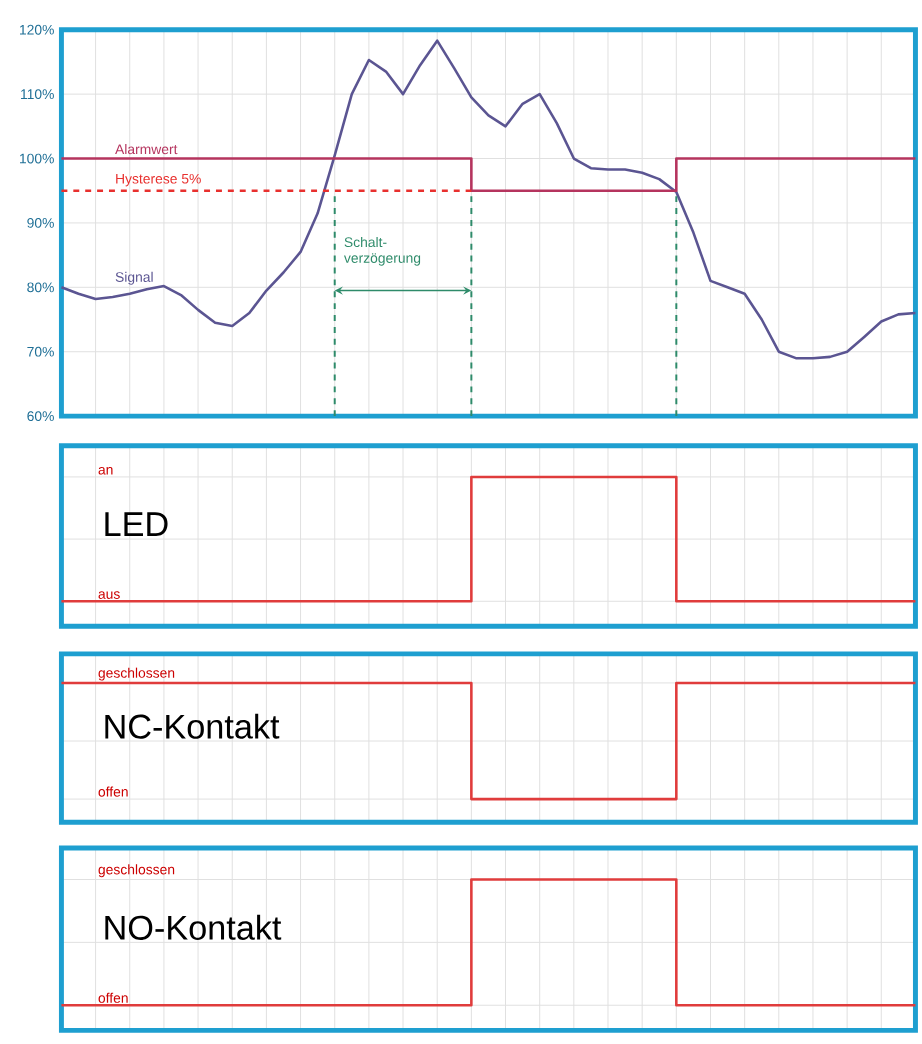 Image resolution: width=922 pixels, height=1044 pixels. I want to click on text: LED, so click(136, 524).